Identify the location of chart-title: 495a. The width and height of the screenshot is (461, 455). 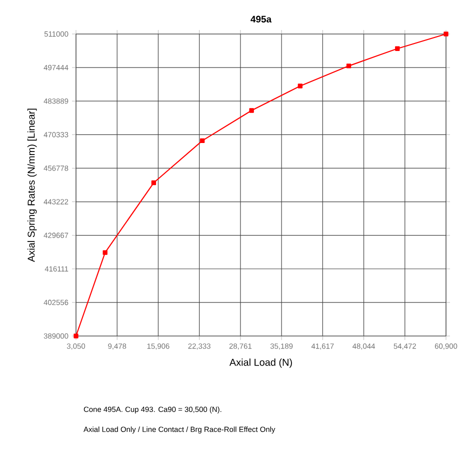
(261, 19).